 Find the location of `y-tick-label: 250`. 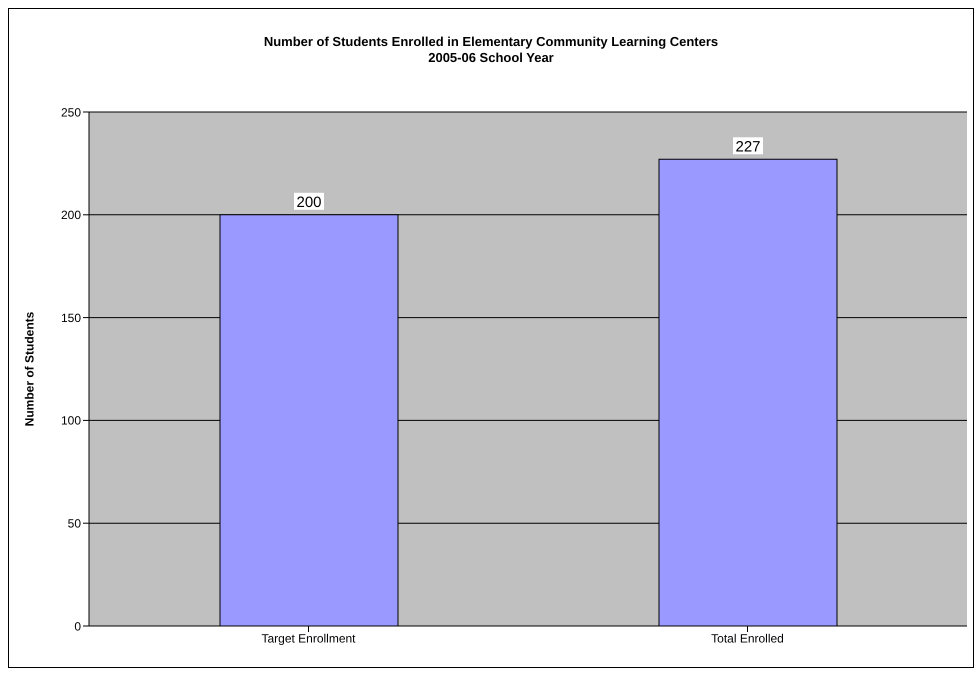

y-tick-label: 250 is located at coordinates (71, 112).